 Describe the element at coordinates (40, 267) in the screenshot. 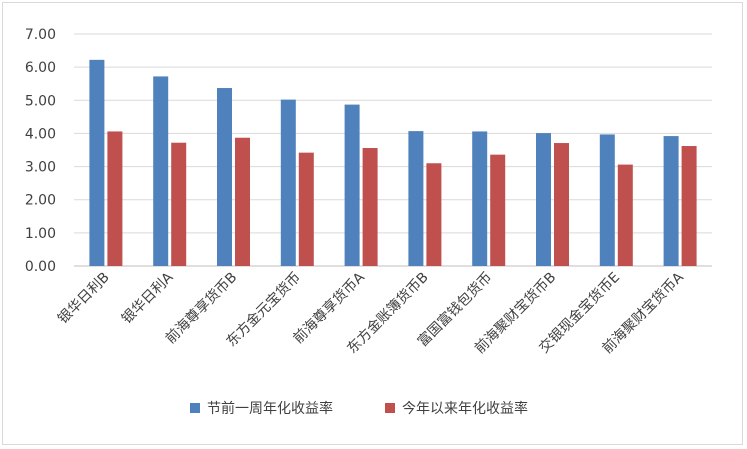

I see `y-tick-label: 0.00` at that location.